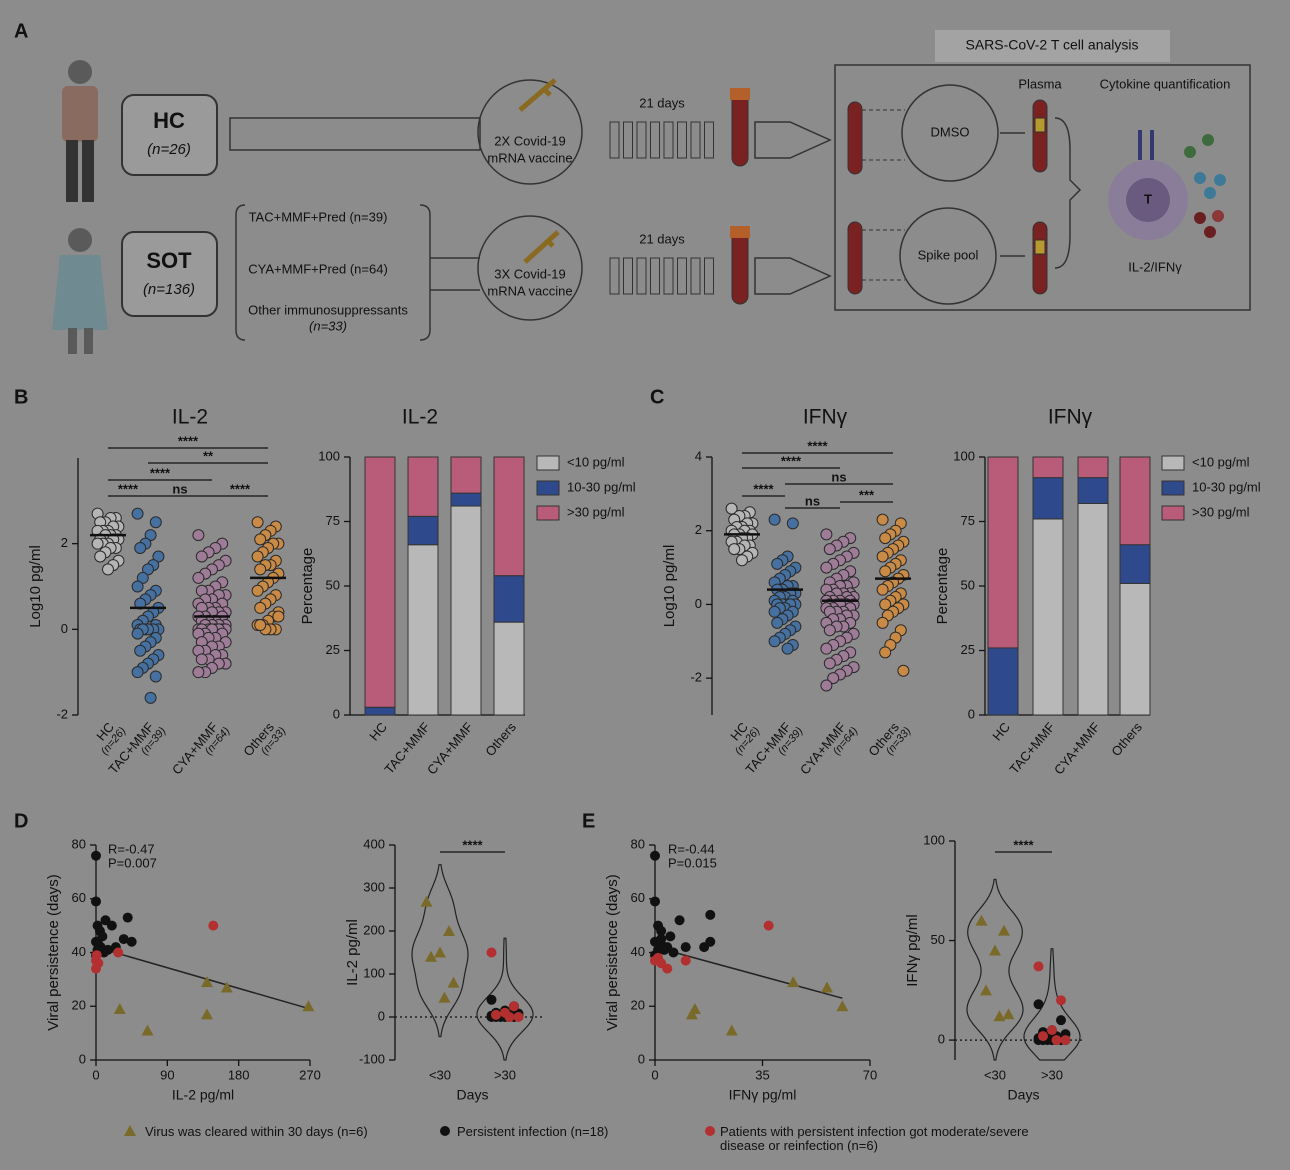  I want to click on analysis-title: SARS-CoV-2 T cell analysis, so click(1052, 45).